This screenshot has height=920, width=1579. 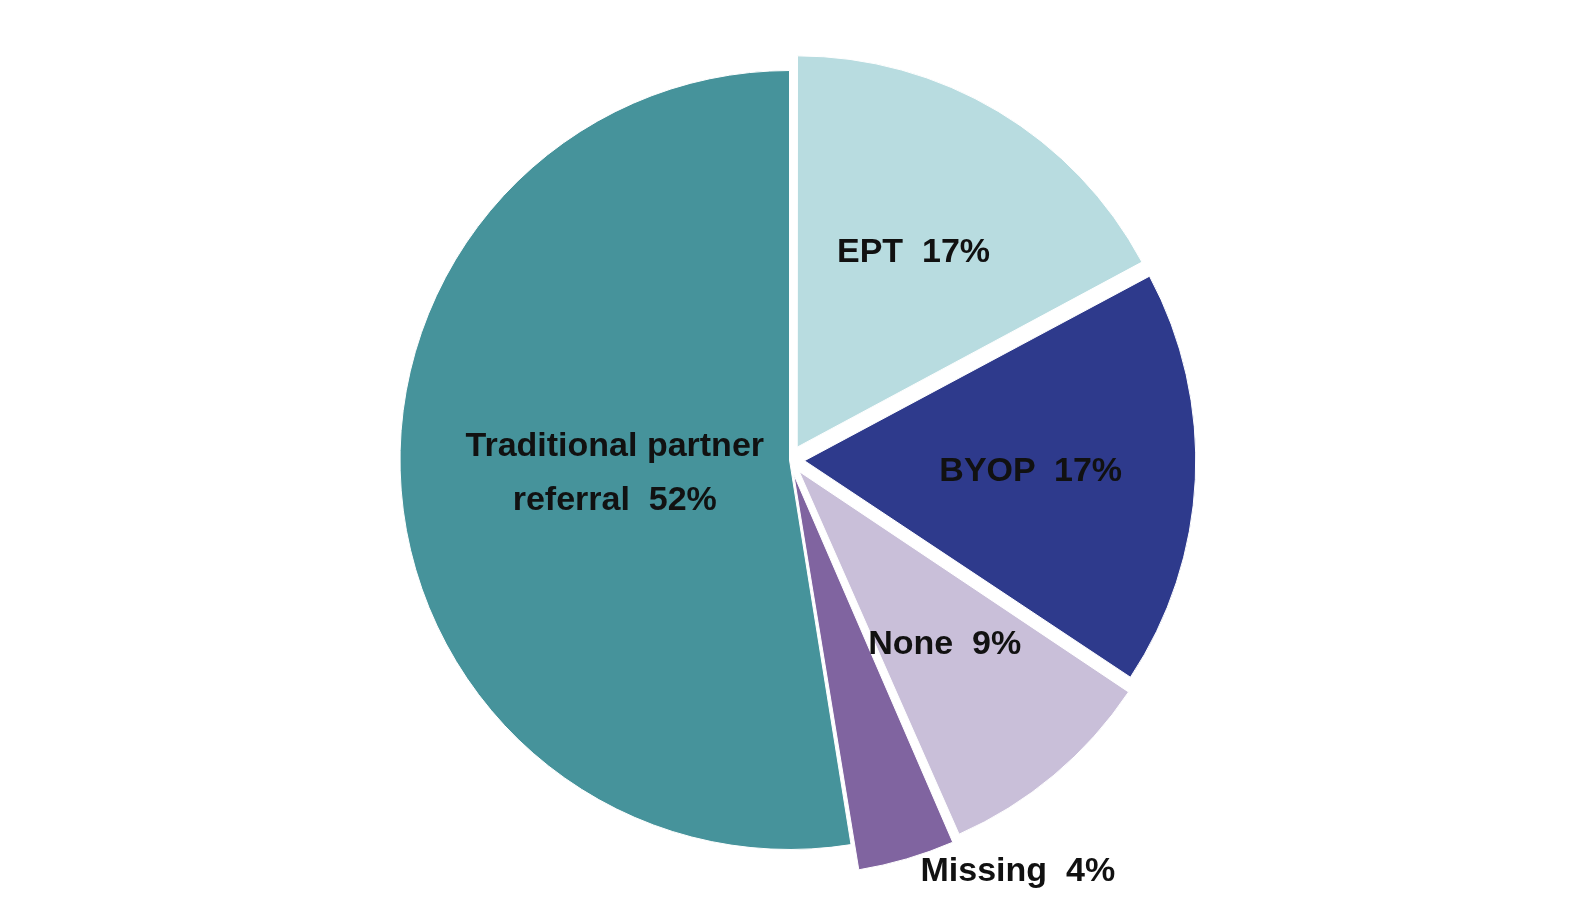 What do you see at coordinates (1018, 869) in the screenshot?
I see `slice-label: Missing 4%` at bounding box center [1018, 869].